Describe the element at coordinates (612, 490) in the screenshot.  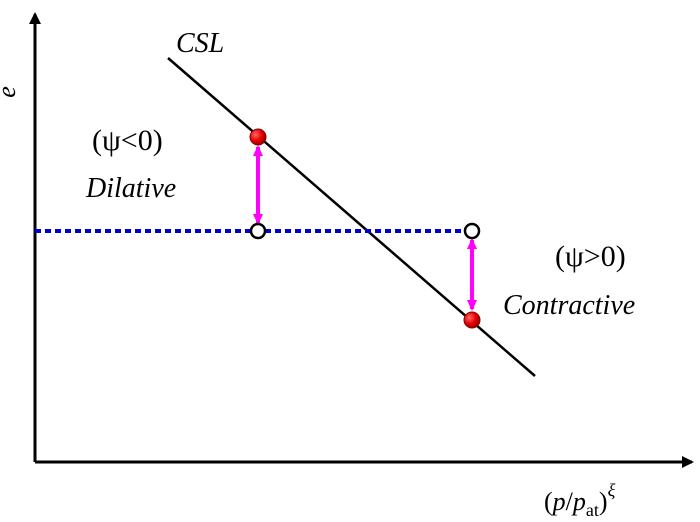
I see `x-label-superscript: ξ` at that location.